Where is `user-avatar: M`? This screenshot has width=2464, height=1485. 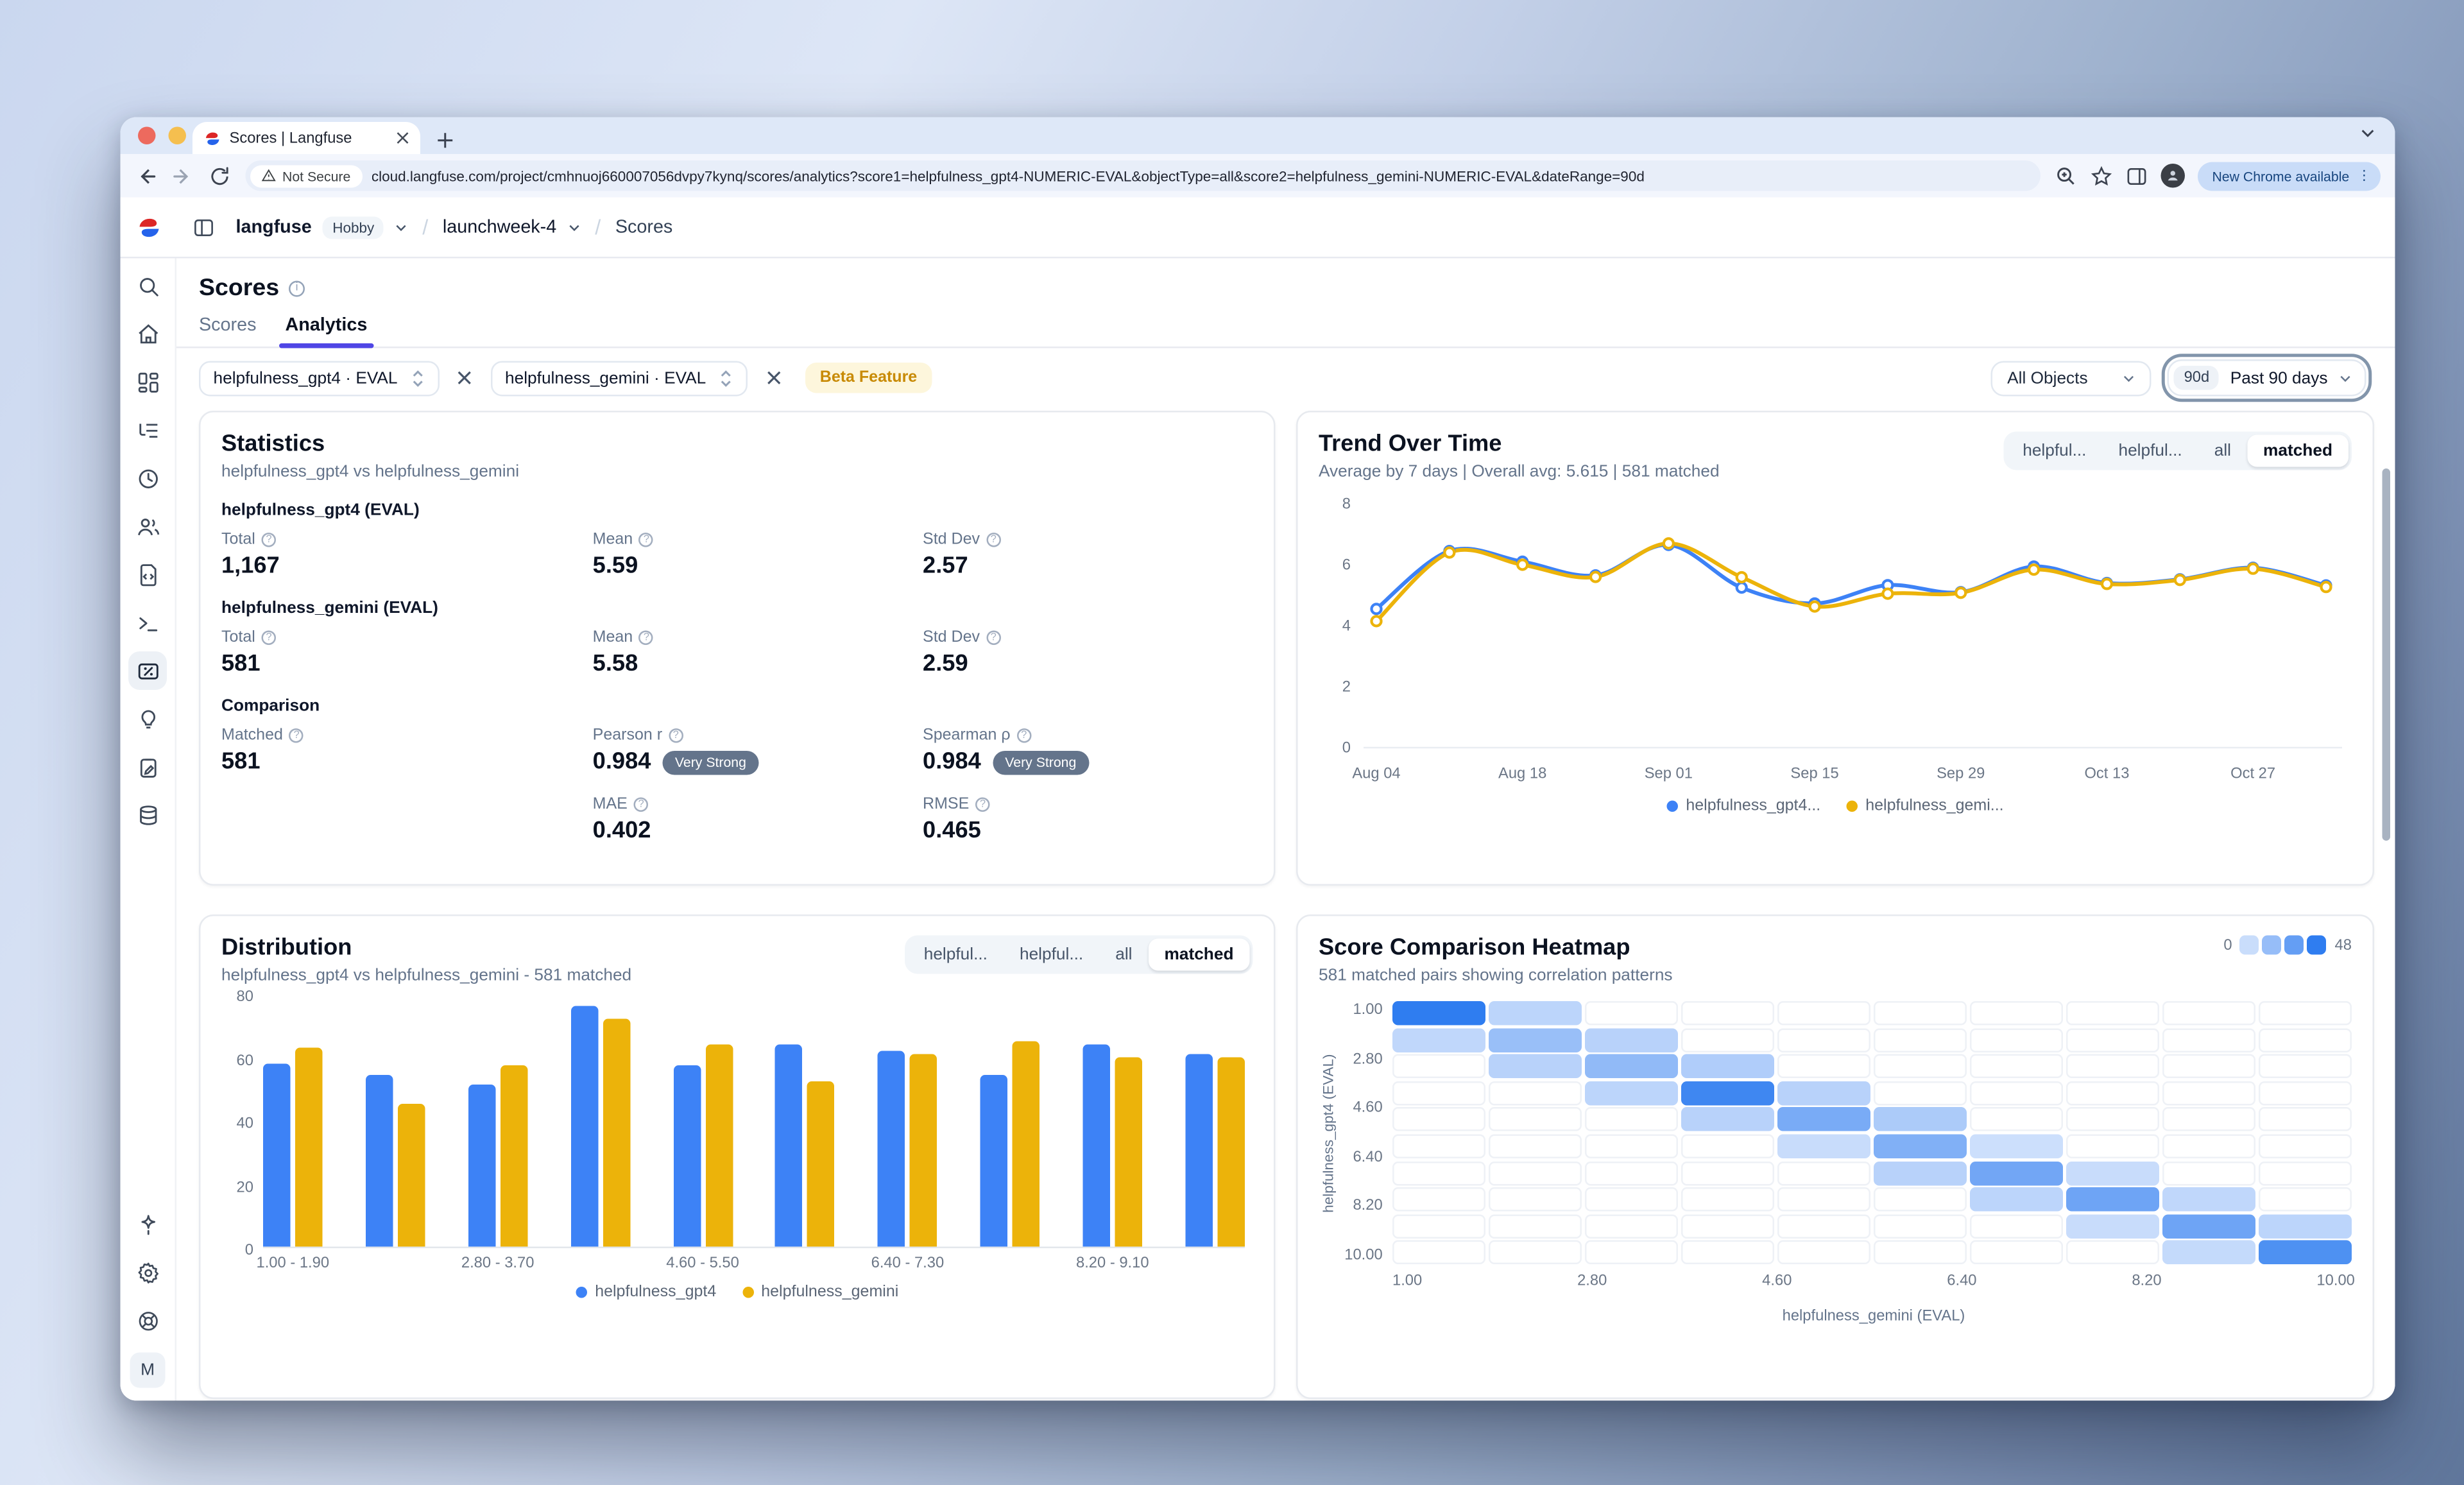
user-avatar: M is located at coordinates (148, 1370).